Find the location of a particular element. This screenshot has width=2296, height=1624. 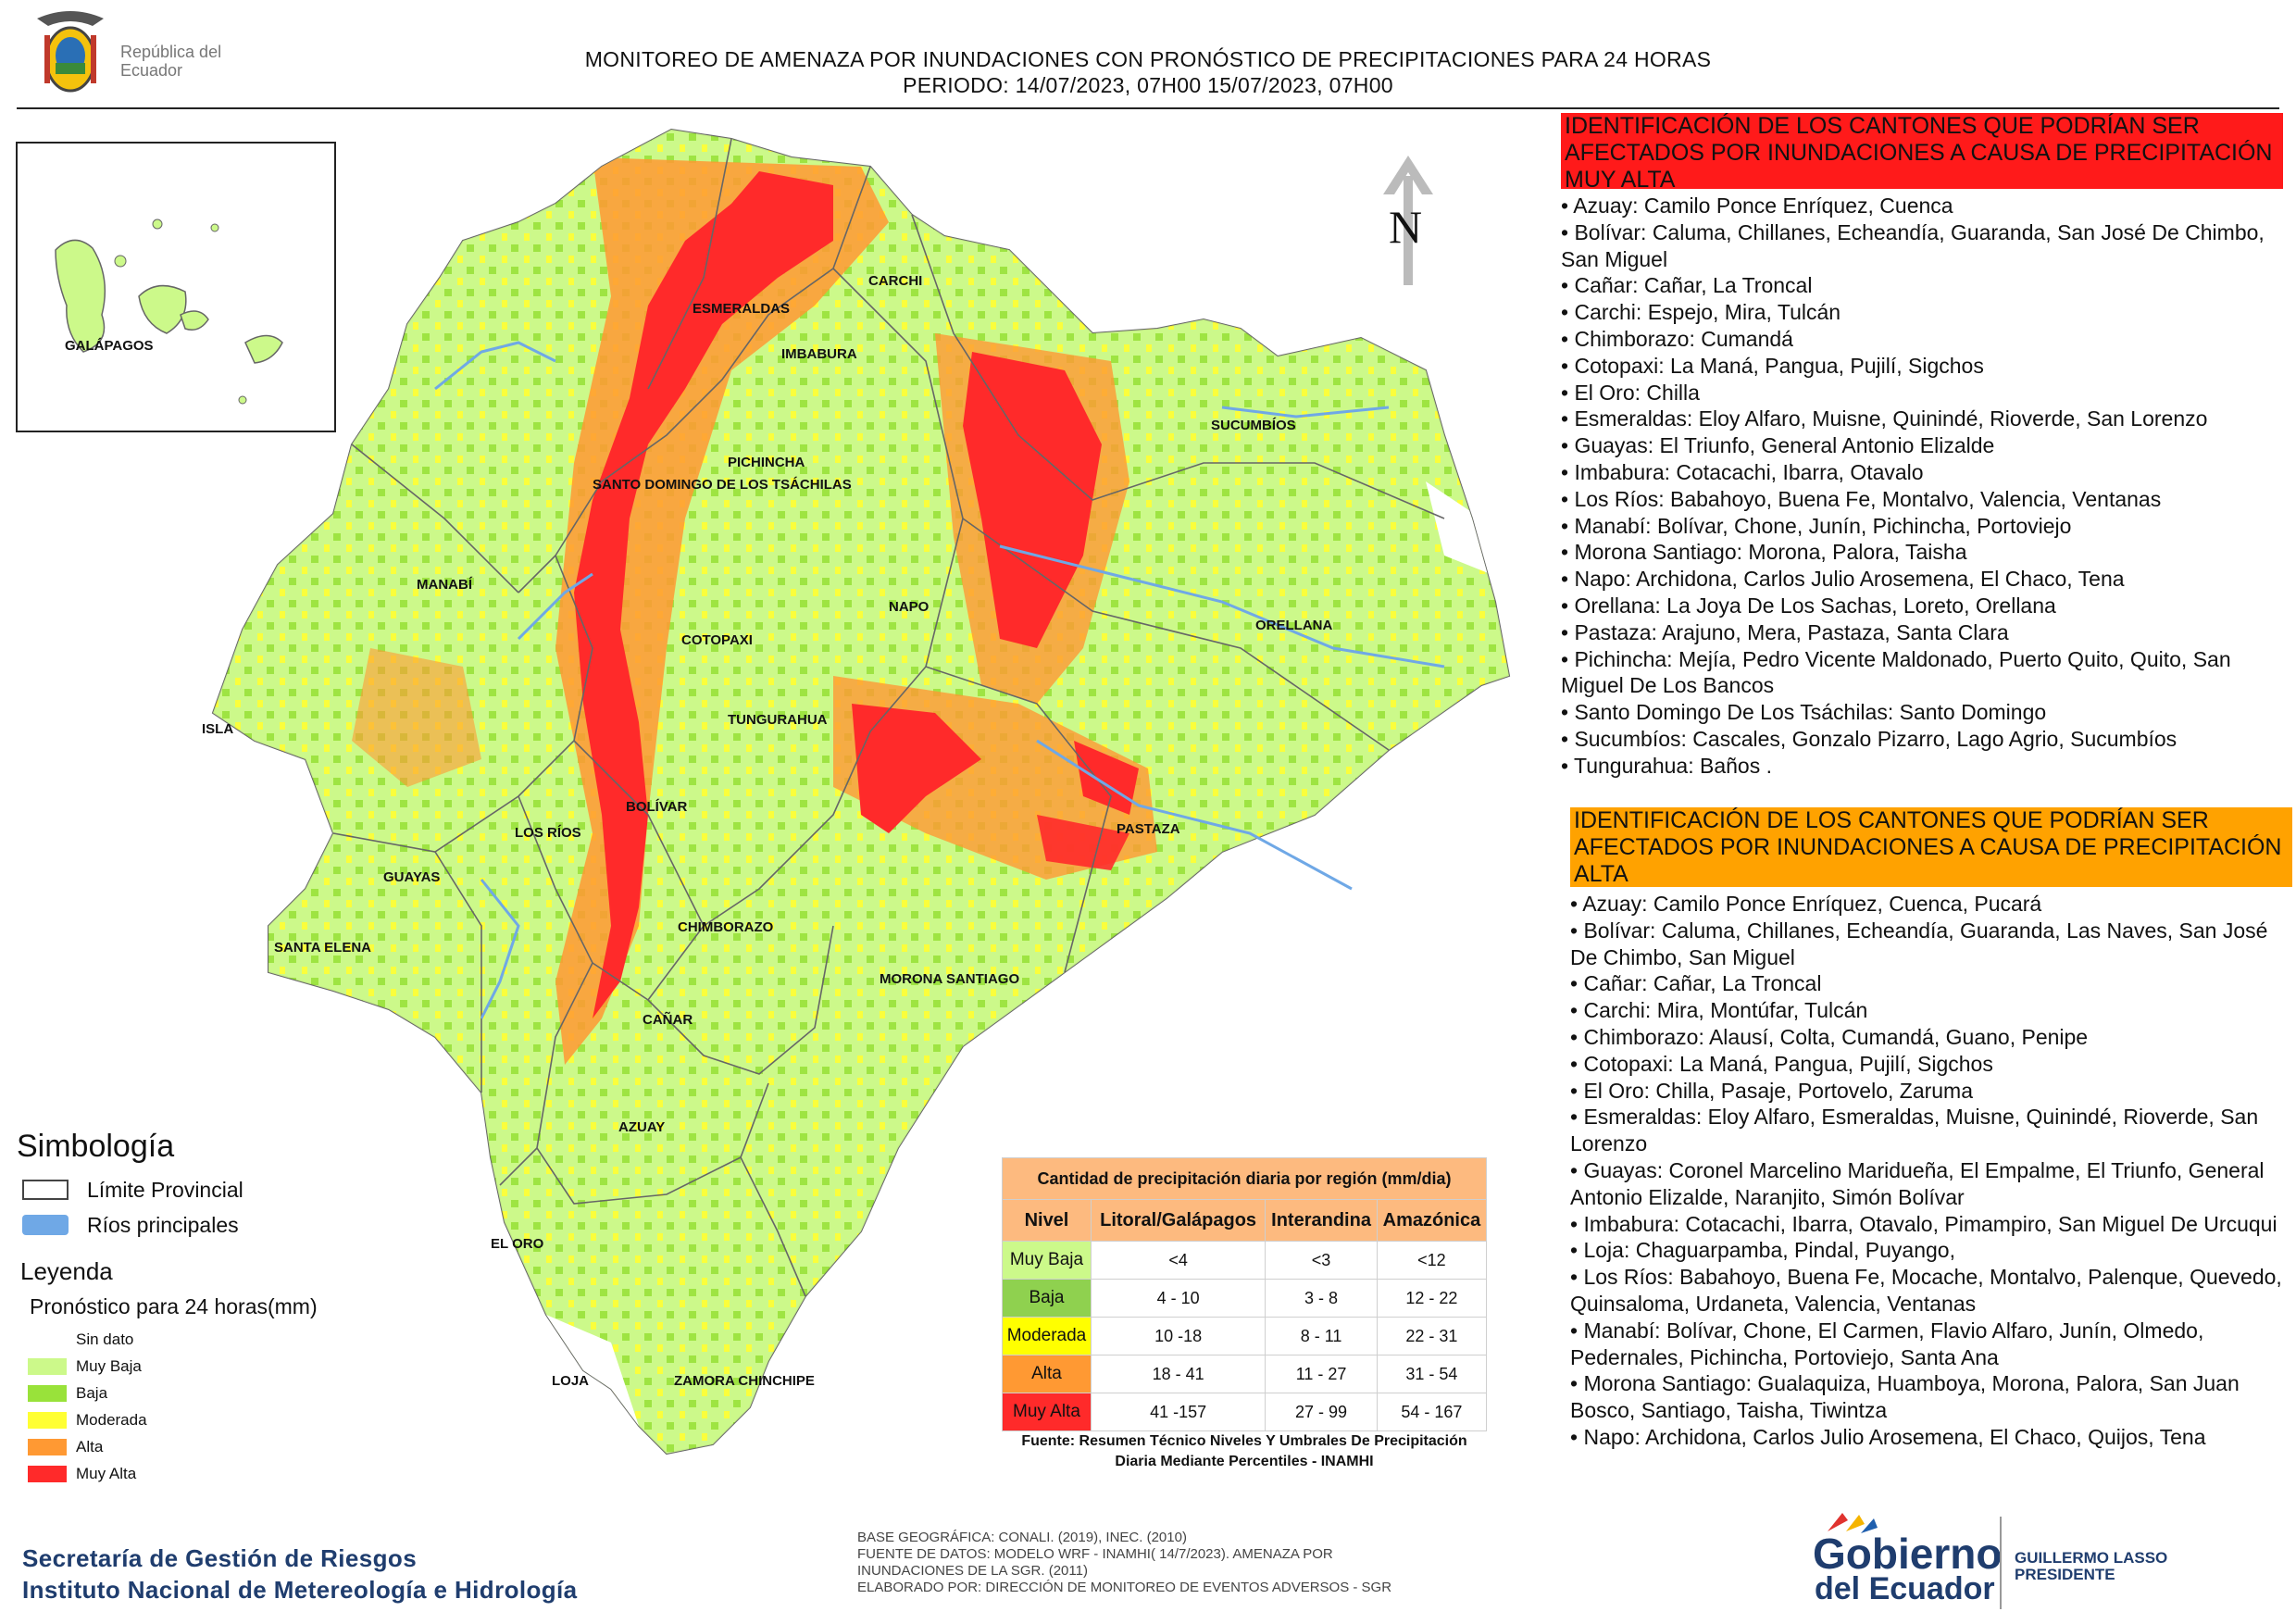

value-cell: 4 - 10 is located at coordinates (1178, 1298).